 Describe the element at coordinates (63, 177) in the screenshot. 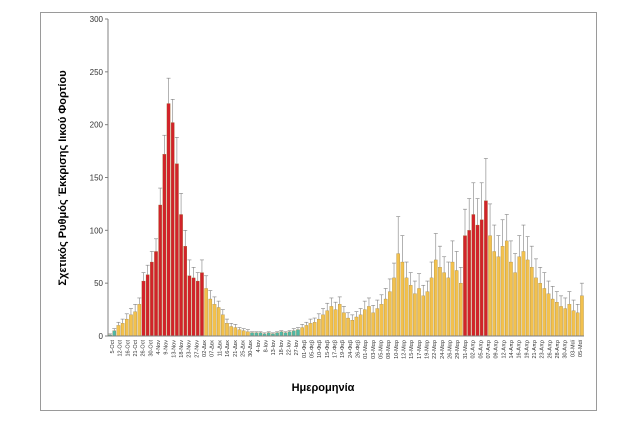

I see `y-axis-title: Σχετικός Ρυθμός Έκκρισης Ιικού Φορτίου` at that location.